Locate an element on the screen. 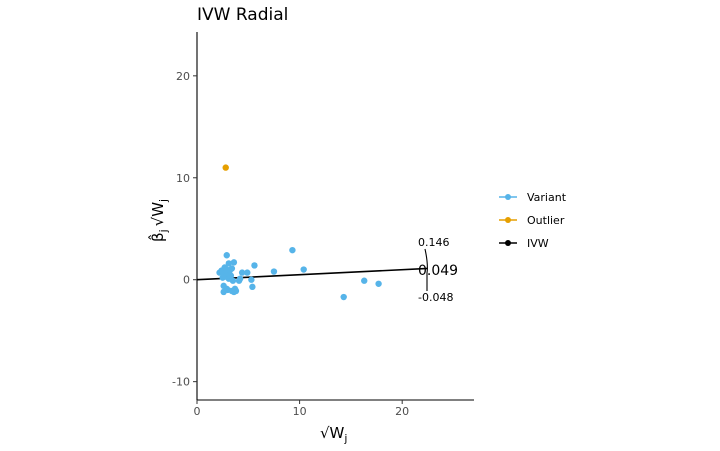 The width and height of the screenshot is (720, 451). y-axis-label-sqrt: √W is located at coordinates (158, 214).